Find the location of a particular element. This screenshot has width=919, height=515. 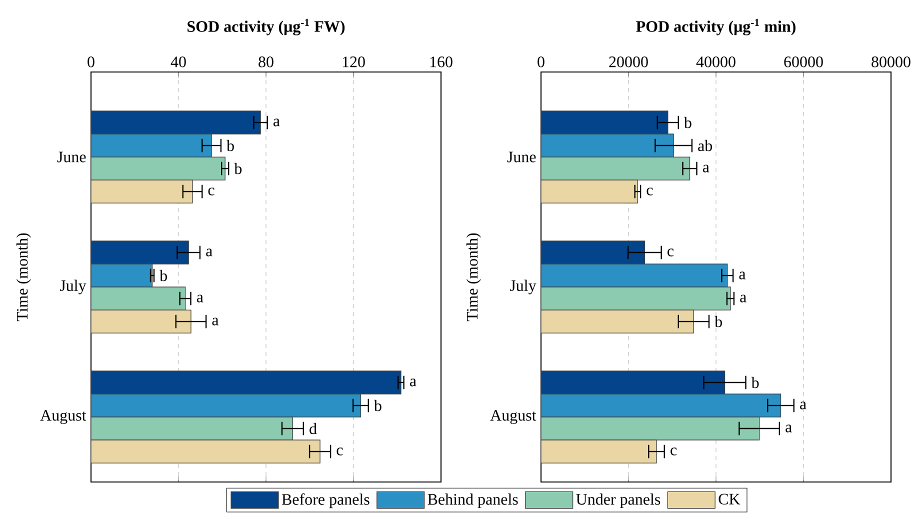

x-axis-title: SOD activity (μg$^{-1}$ FW) is located at coordinates (266, 27).